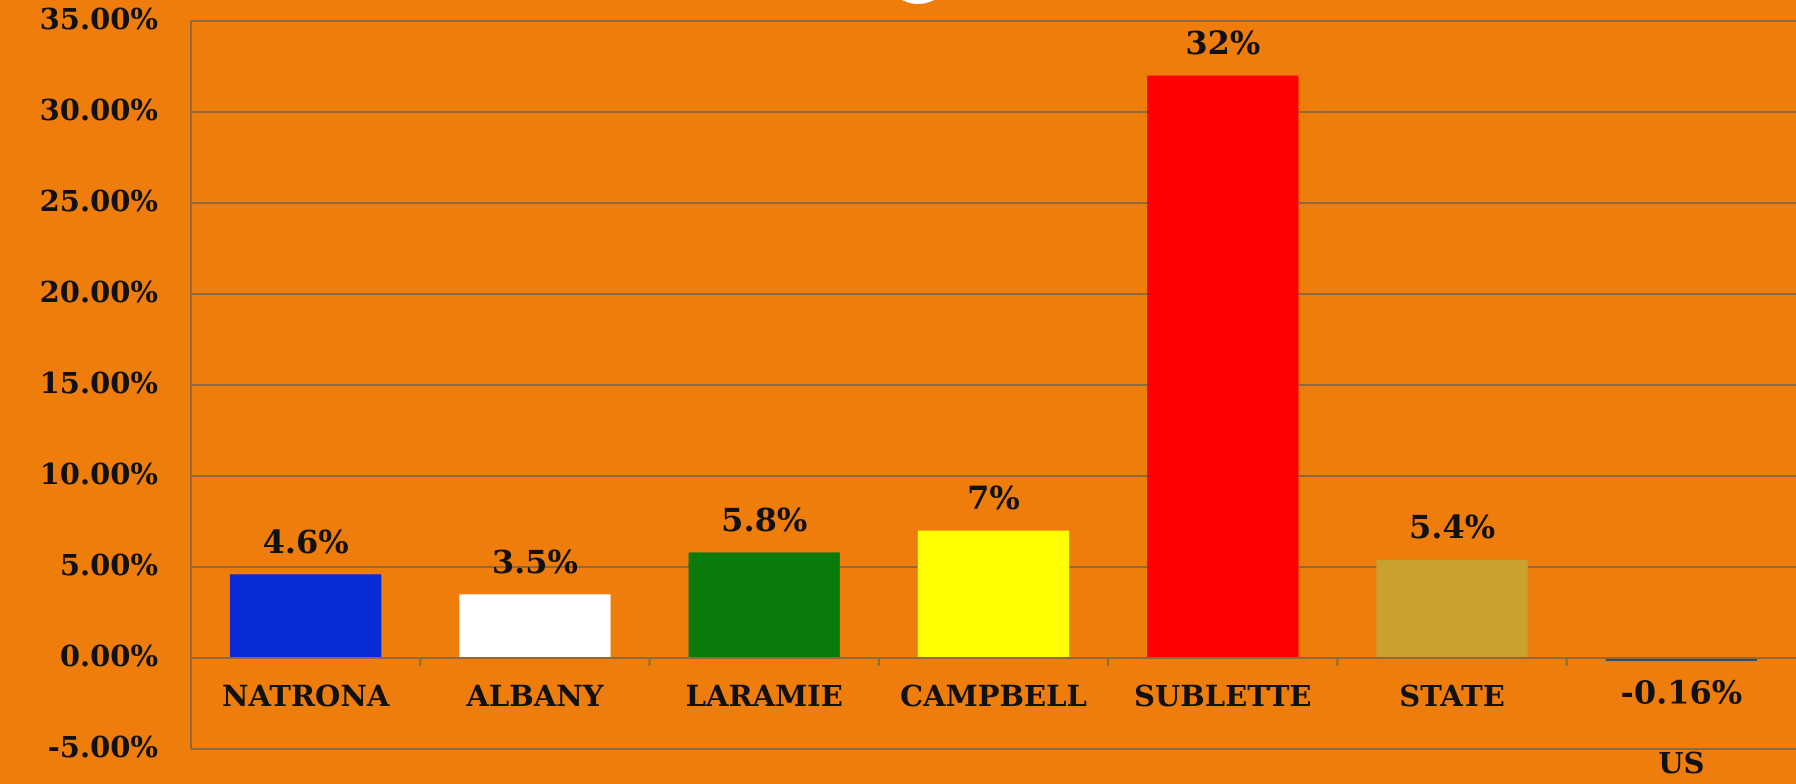 Image resolution: width=1796 pixels, height=784 pixels. What do you see at coordinates (306, 542) in the screenshot?
I see `value-label: 4.6%` at bounding box center [306, 542].